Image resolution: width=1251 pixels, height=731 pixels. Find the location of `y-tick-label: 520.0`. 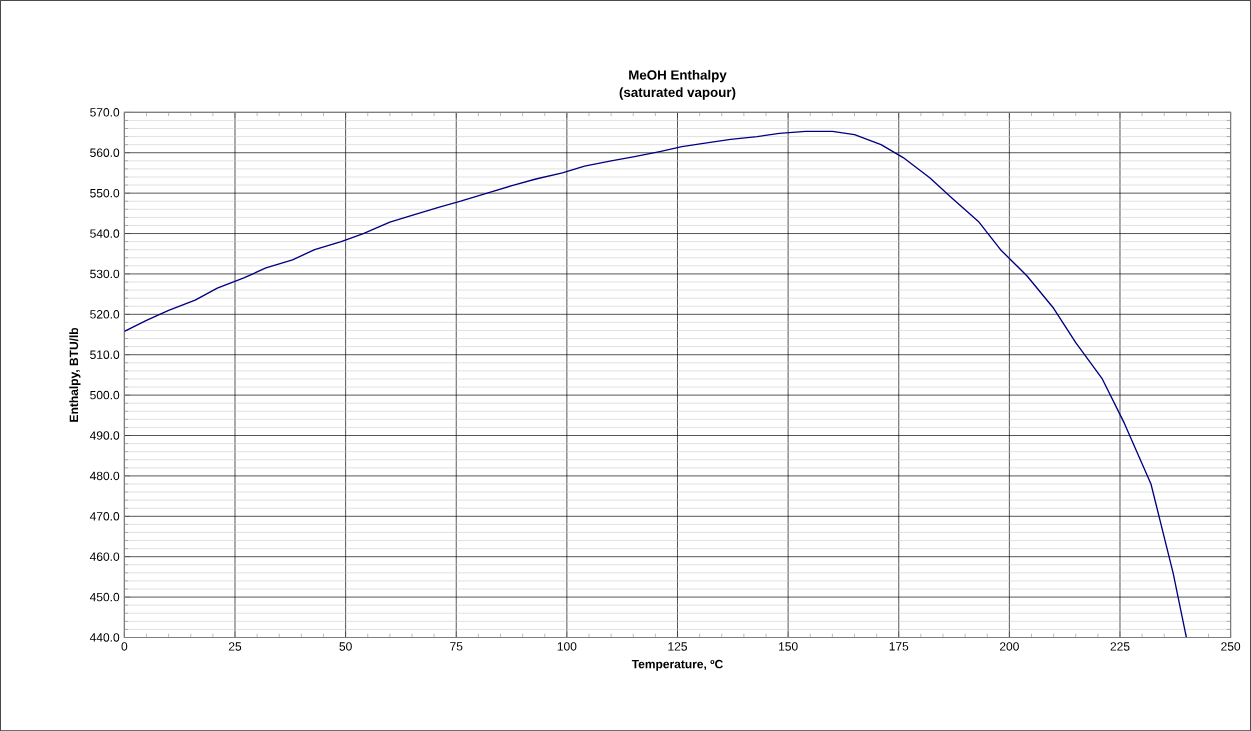

y-tick-label: 520.0 is located at coordinates (105, 314).